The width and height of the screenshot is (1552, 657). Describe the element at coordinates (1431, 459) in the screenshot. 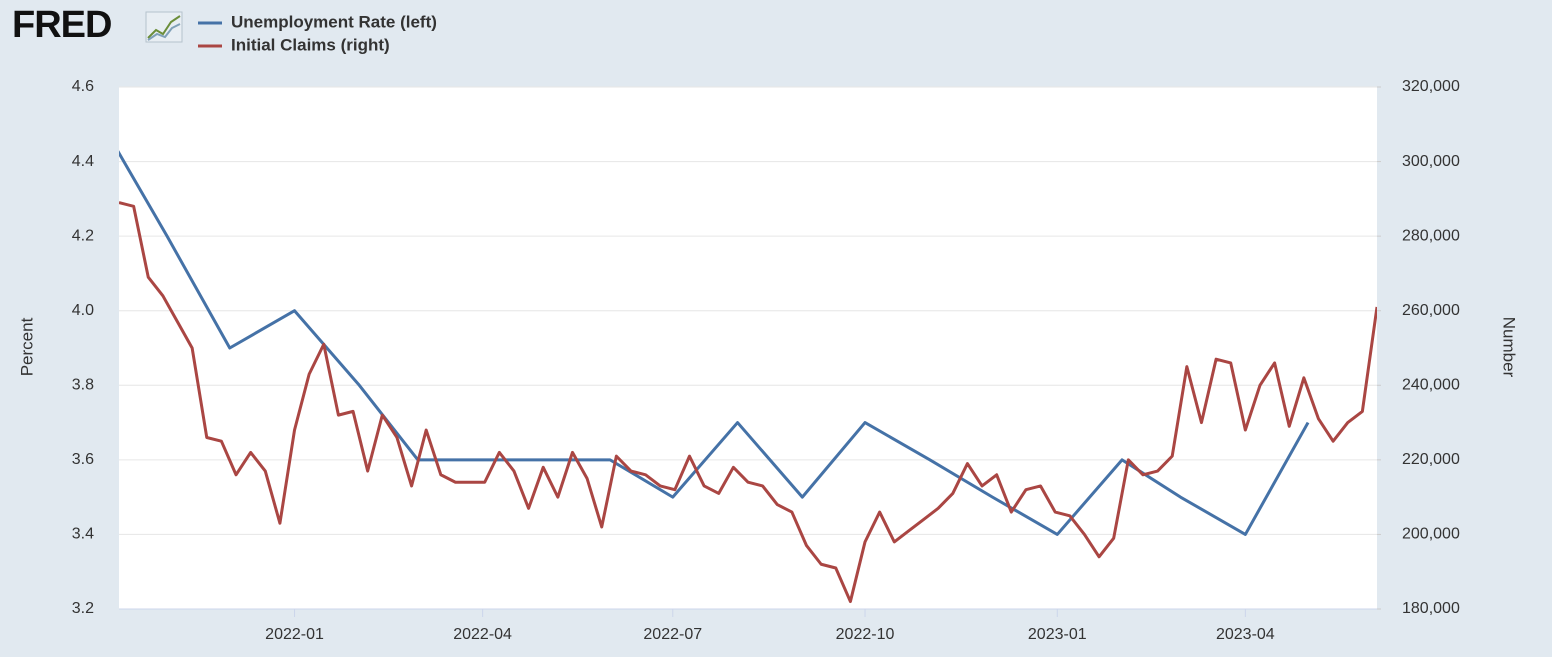

I see `y2-tick-label: 220,000` at that location.